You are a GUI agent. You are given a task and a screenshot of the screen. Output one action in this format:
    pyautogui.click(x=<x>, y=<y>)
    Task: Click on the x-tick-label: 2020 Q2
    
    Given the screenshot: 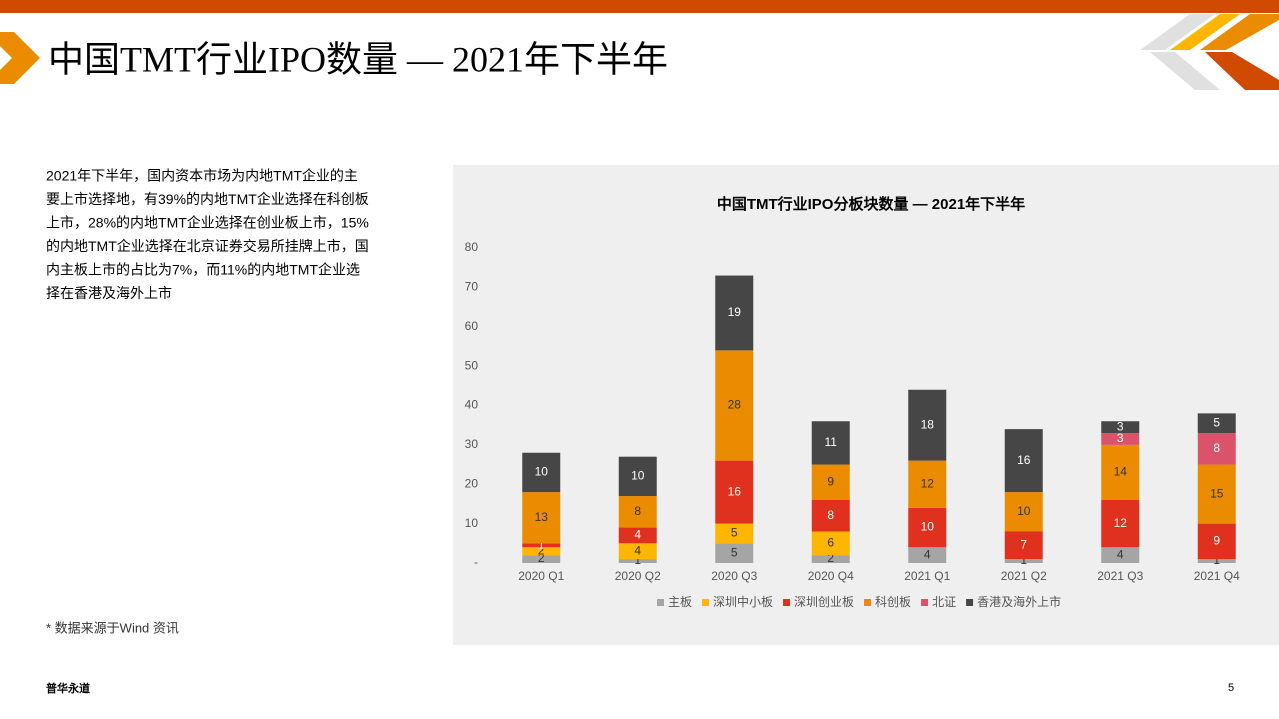 What is the action you would take?
    pyautogui.click(x=638, y=576)
    